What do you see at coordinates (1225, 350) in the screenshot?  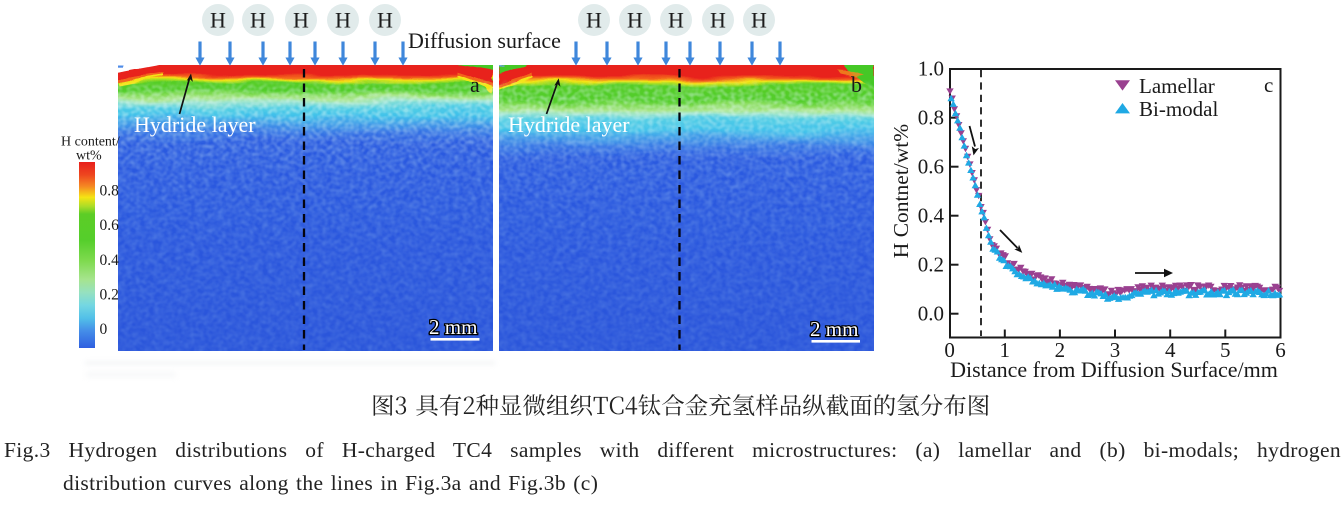 I see `svg-text: 5` at bounding box center [1225, 350].